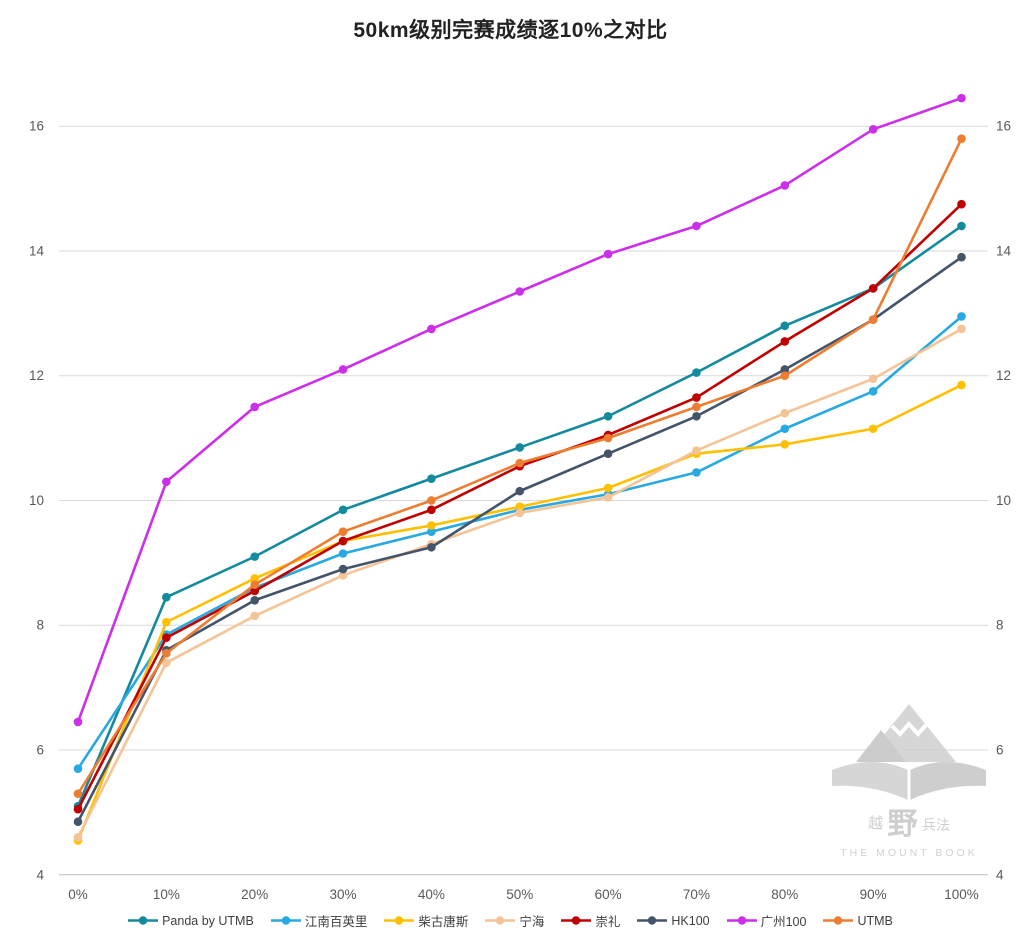 The image size is (1021, 947). I want to click on data-point-宁海-10%, so click(166, 662).